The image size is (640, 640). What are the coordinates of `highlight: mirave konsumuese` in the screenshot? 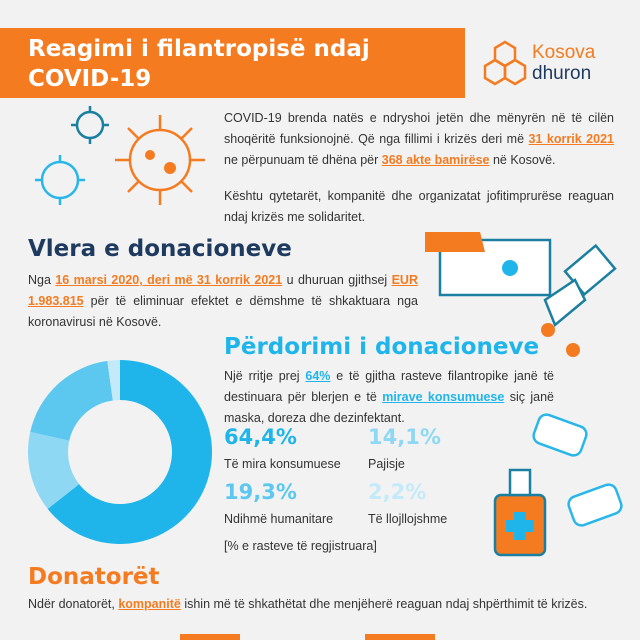 It's located at (443, 397).